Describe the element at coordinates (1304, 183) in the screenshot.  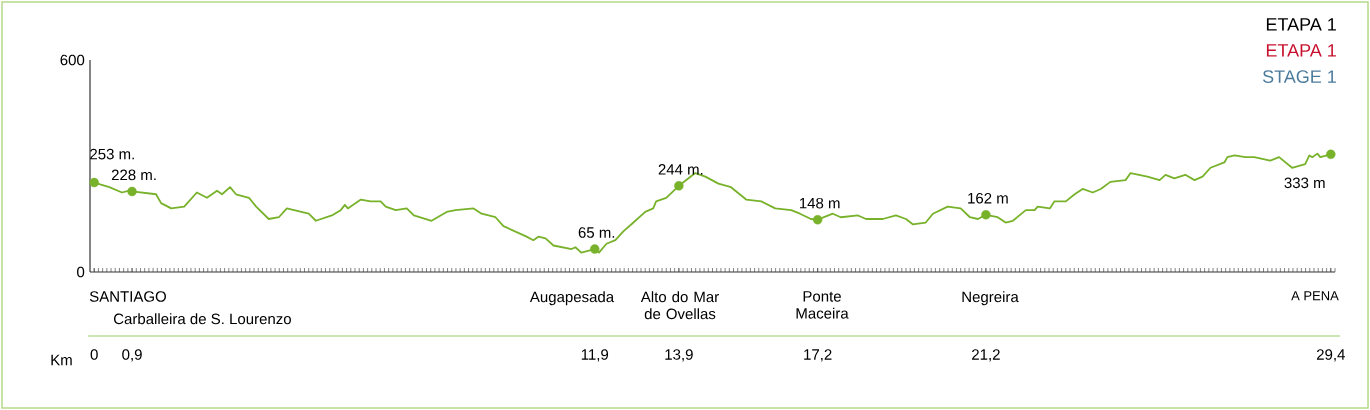
I see `data-label: 333 m` at that location.